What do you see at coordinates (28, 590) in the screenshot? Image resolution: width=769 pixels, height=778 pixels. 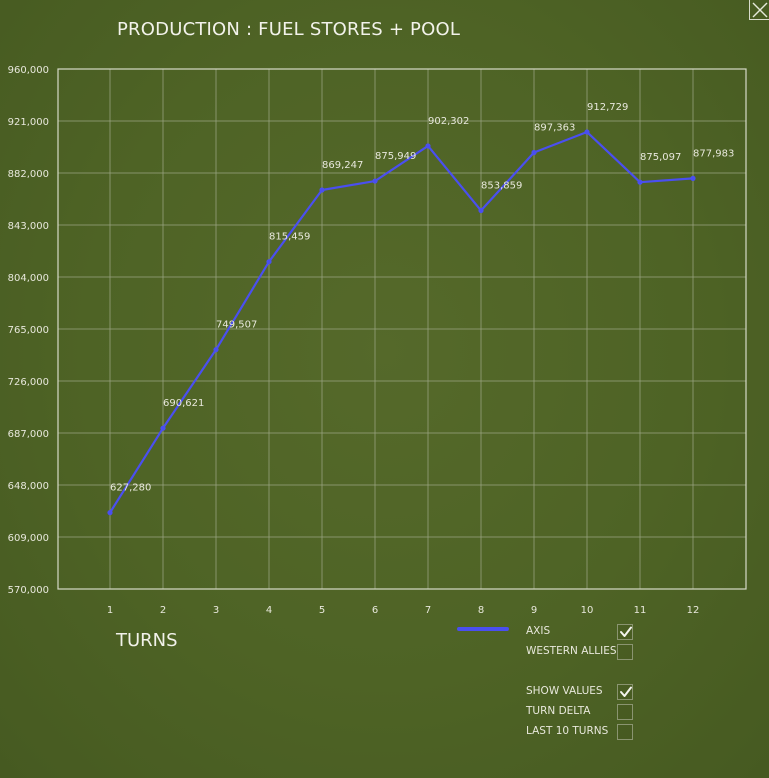 I see `y-tick-label: 570,000` at bounding box center [28, 590].